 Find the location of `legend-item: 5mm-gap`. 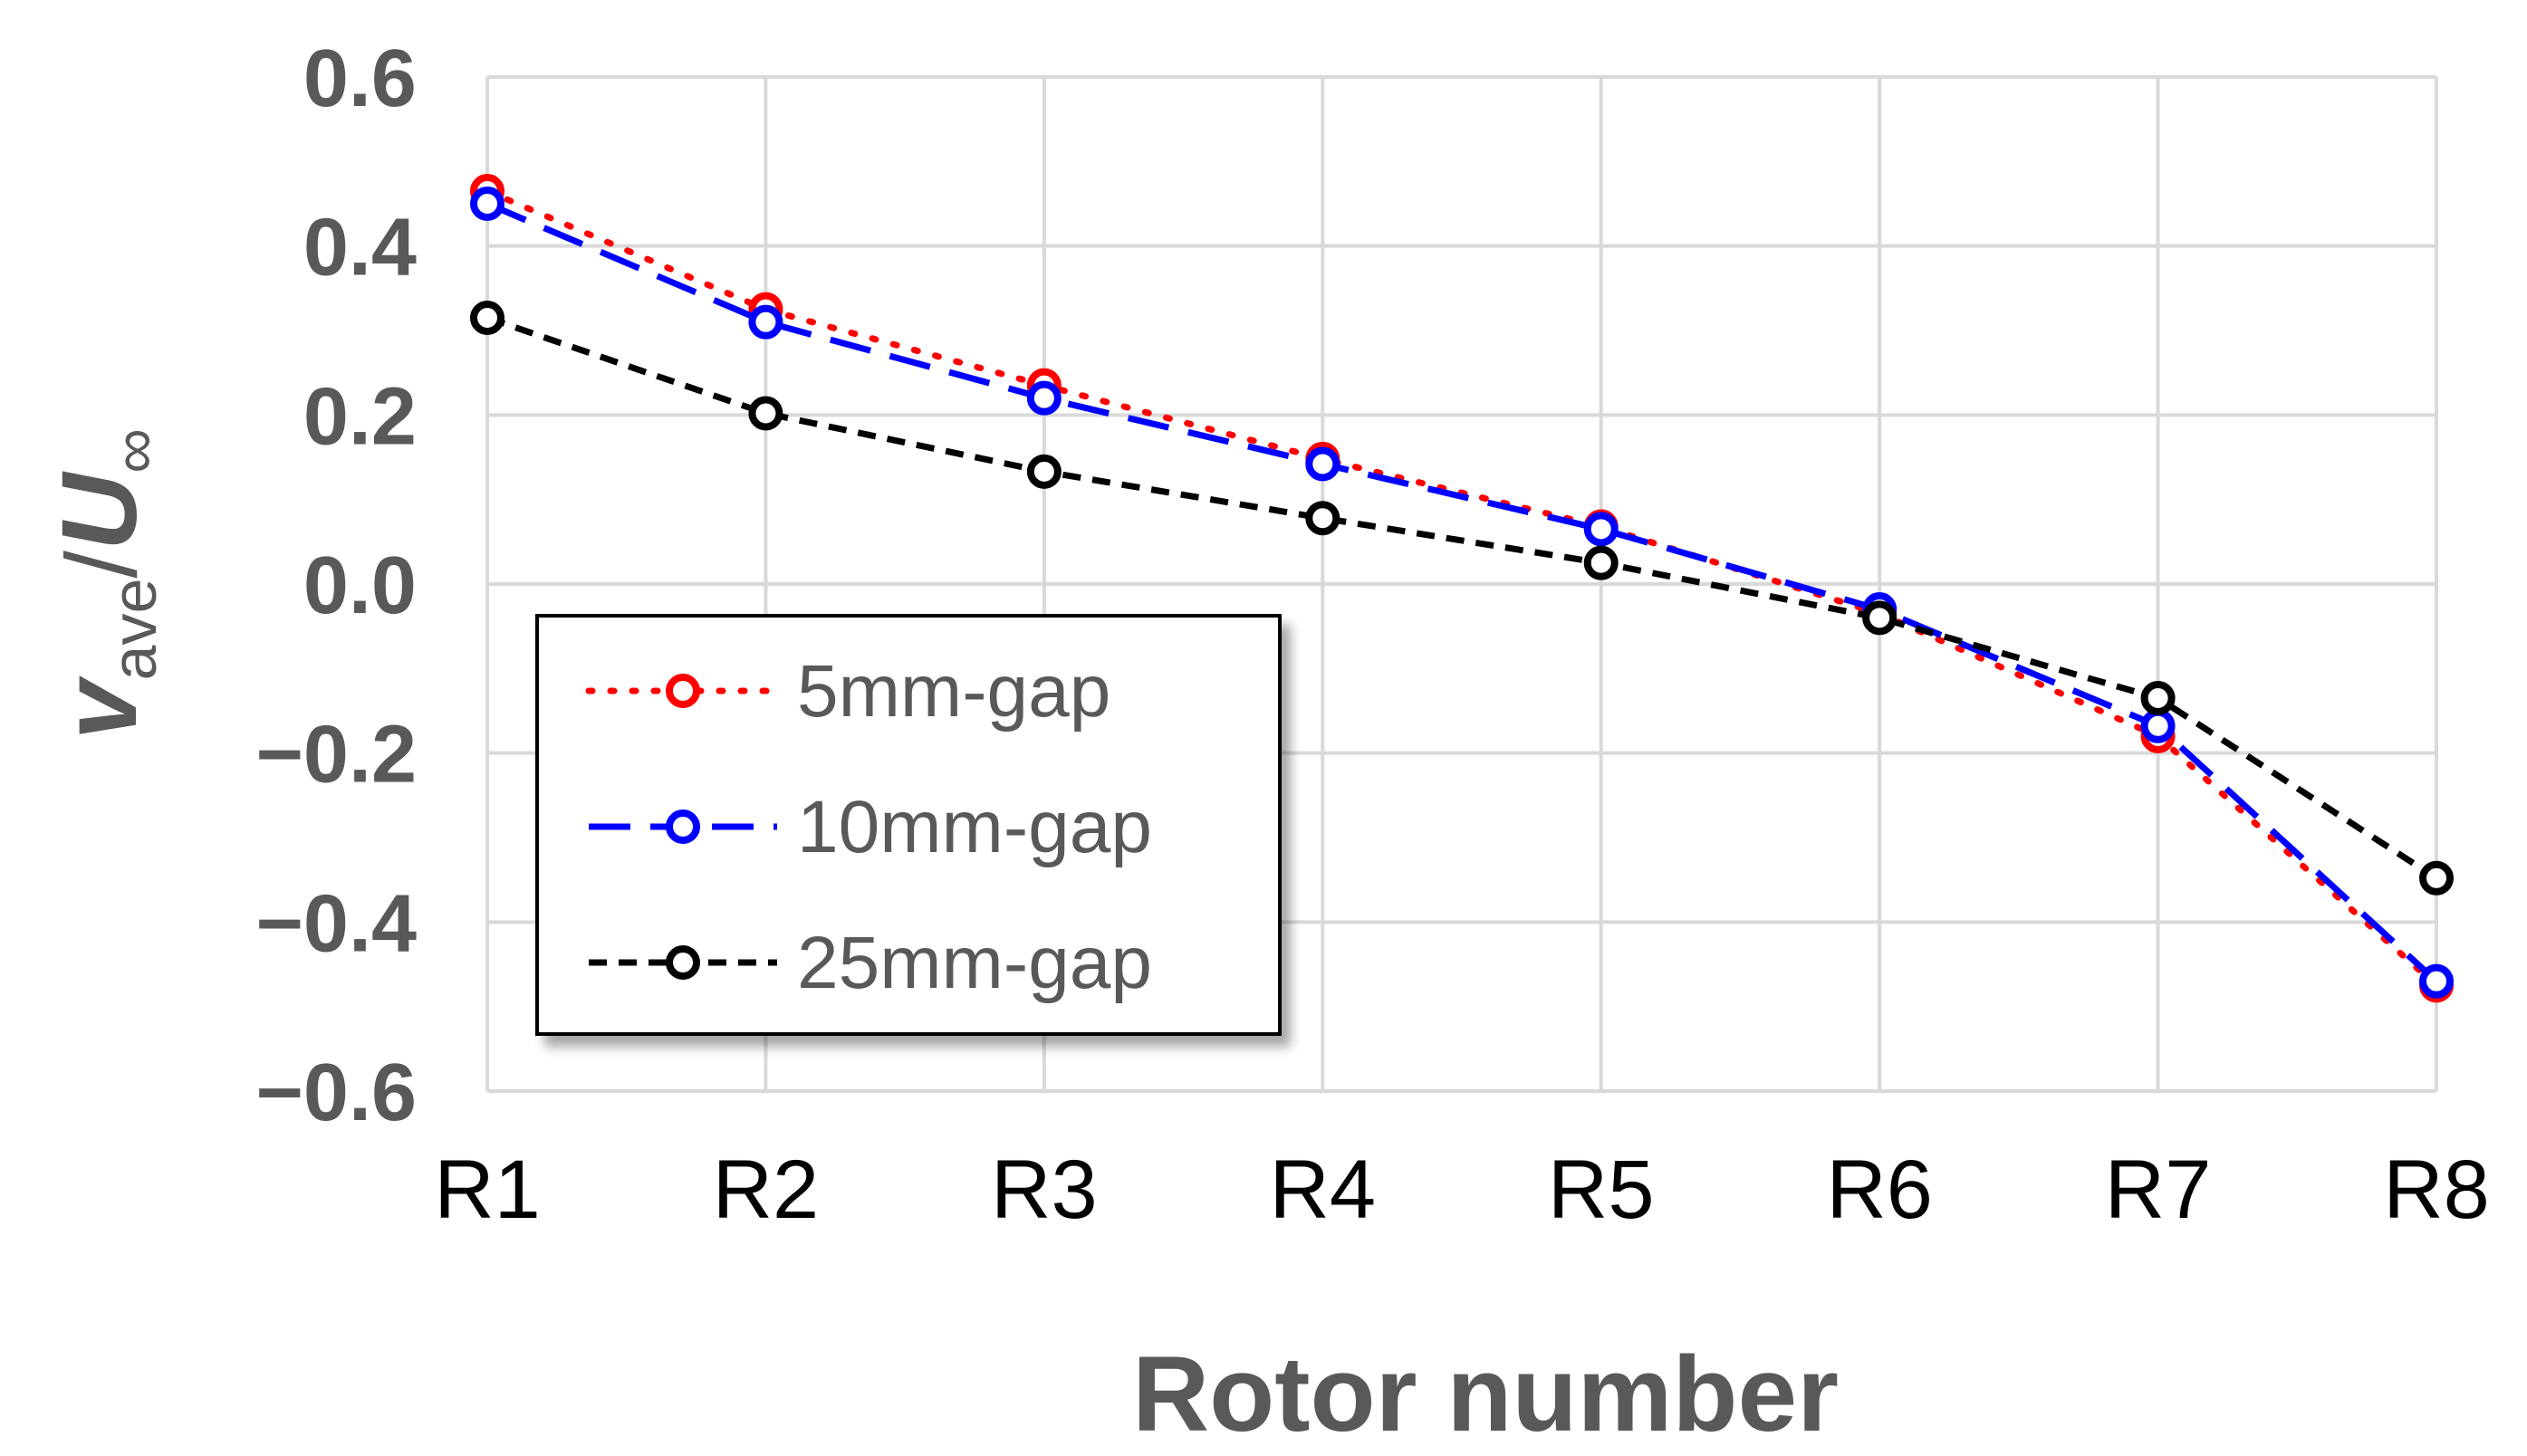

legend-item: 5mm-gap is located at coordinates (847, 692).